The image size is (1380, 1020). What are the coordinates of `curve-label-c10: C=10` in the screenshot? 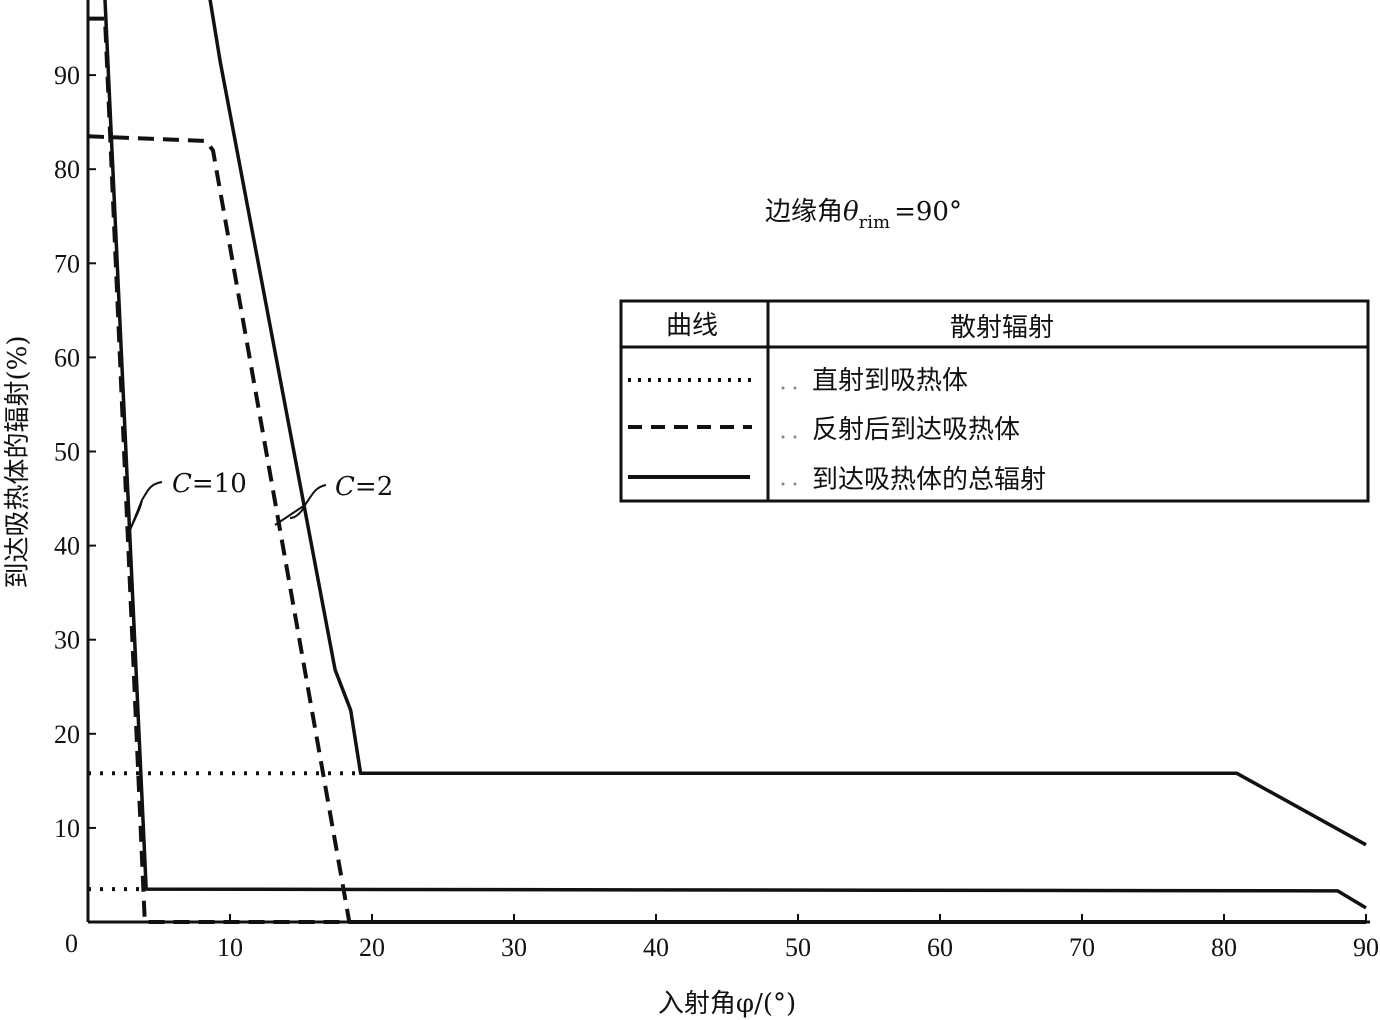 It's located at (188, 500).